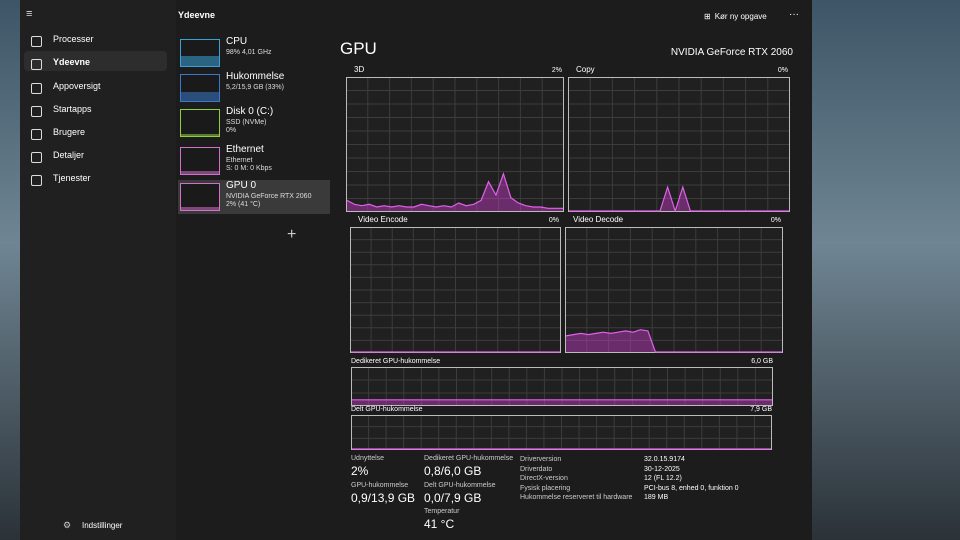 Image resolution: width=960 pixels, height=540 pixels. I want to click on detail-value: 32.0.15.9174, so click(664, 459).